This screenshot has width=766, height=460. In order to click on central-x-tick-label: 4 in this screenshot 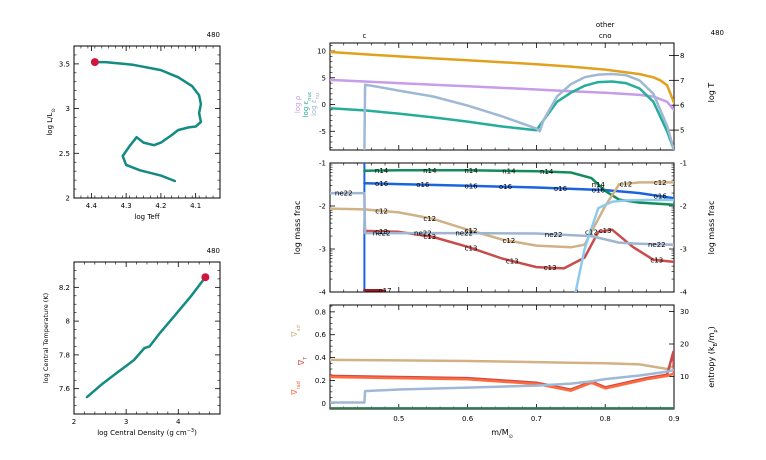, I will do `click(178, 422)`.